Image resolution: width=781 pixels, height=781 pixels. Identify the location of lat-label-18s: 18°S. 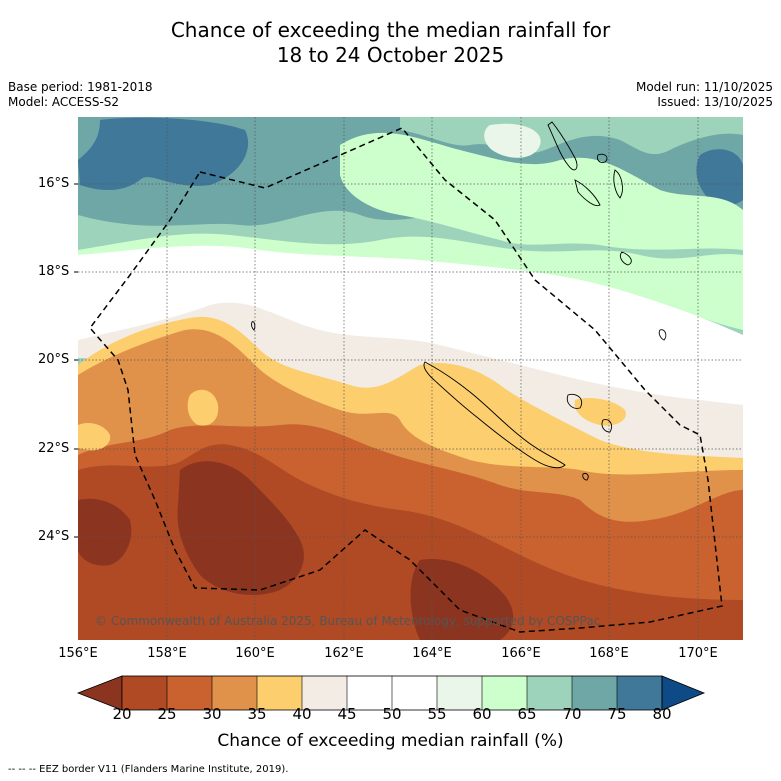
(54, 271).